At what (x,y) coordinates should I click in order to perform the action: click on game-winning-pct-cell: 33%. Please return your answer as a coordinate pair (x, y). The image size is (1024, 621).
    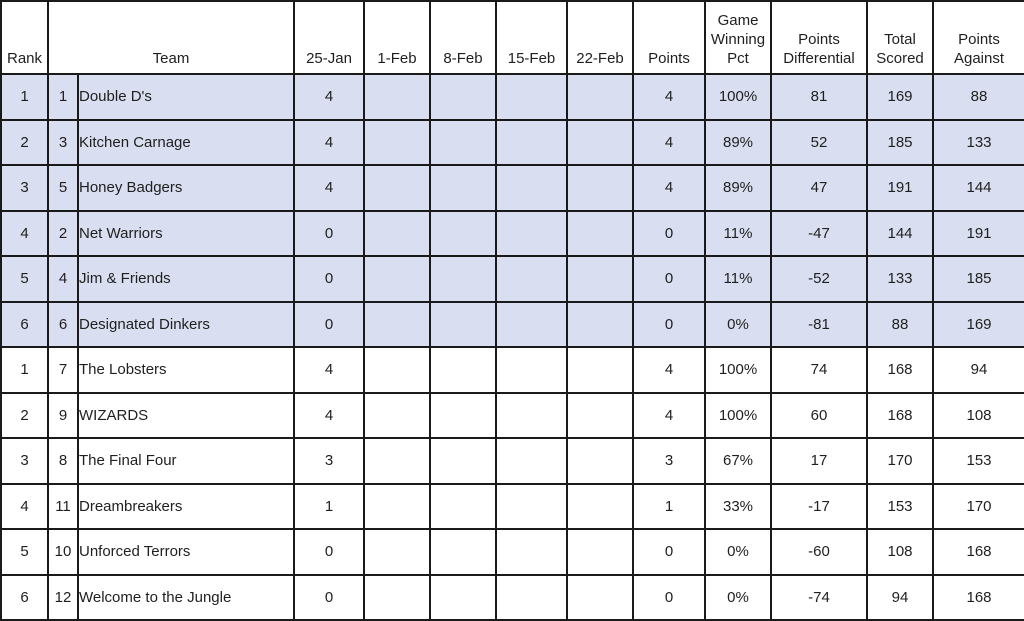
    Looking at the image, I should click on (738, 506).